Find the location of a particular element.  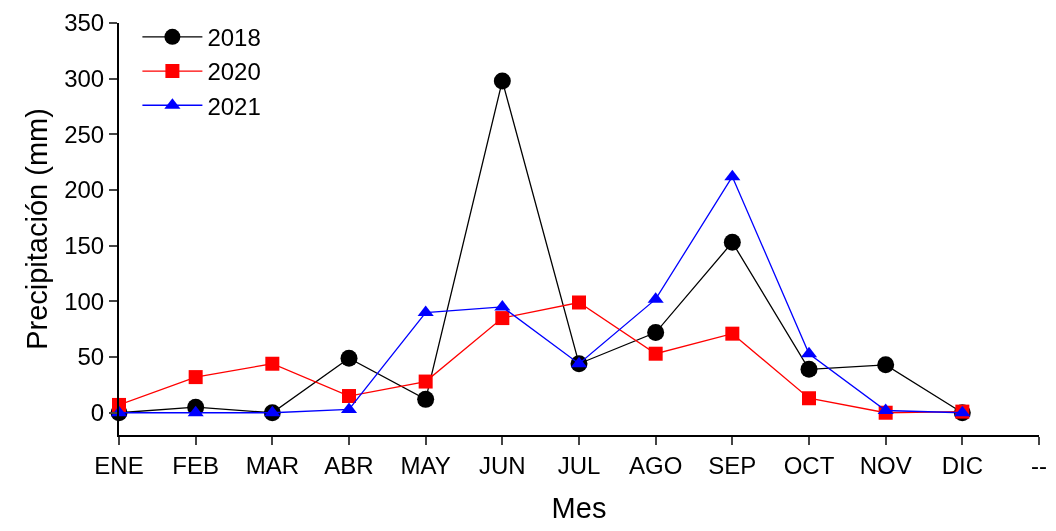

legend-label: 2018 is located at coordinates (234, 38).